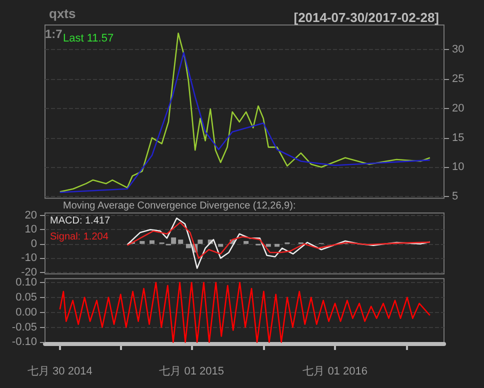 Image resolution: width=484 pixels, height=388 pixels. Describe the element at coordinates (54, 34) in the screenshot. I see `annotation: 1:7` at that location.